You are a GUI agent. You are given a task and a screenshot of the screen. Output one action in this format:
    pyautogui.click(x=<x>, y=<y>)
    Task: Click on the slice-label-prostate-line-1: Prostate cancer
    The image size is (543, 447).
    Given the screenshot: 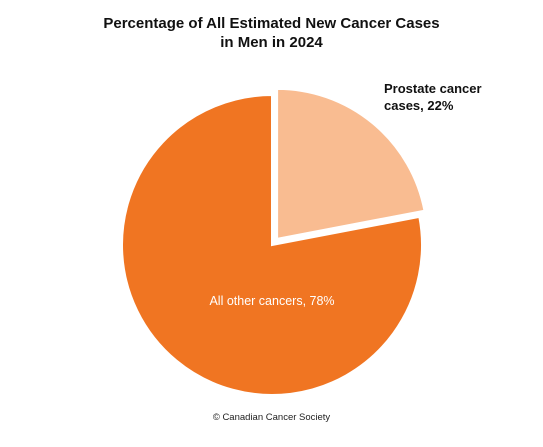 What is the action you would take?
    pyautogui.click(x=433, y=88)
    